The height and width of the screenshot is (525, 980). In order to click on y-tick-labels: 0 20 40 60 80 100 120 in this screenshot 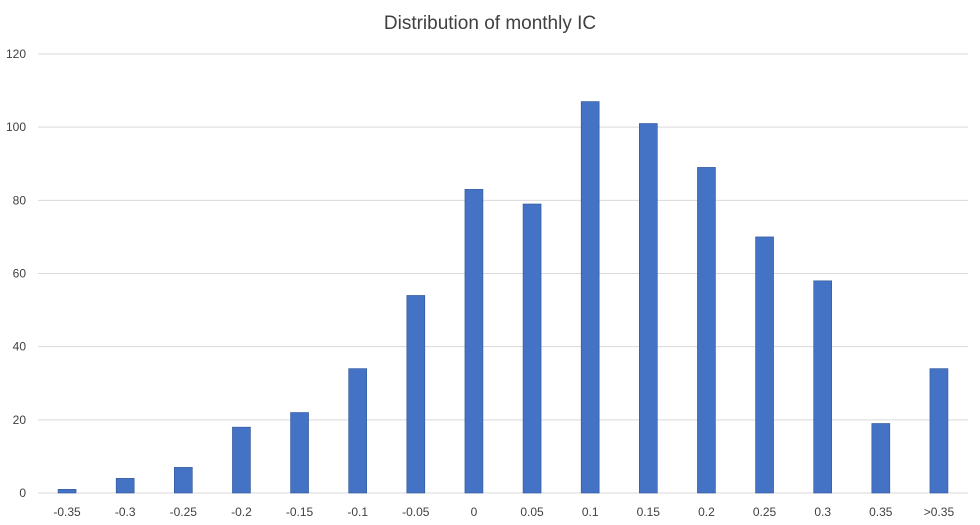, I will do `click(16, 273)`.